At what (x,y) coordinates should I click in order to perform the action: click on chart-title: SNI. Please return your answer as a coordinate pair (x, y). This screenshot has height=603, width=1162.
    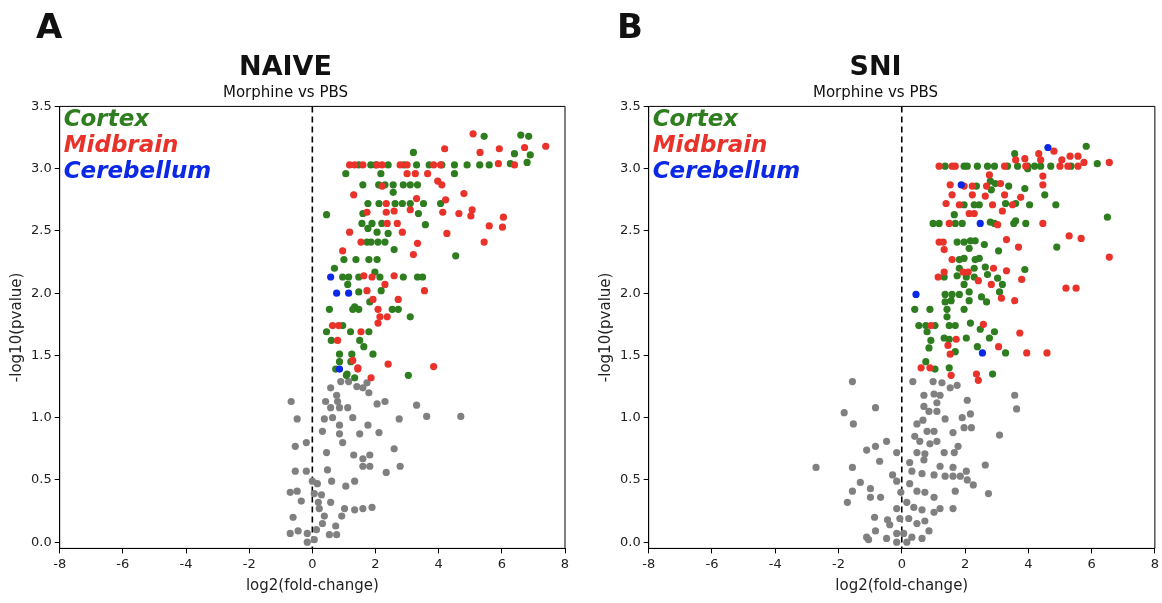
    Looking at the image, I should click on (875, 66).